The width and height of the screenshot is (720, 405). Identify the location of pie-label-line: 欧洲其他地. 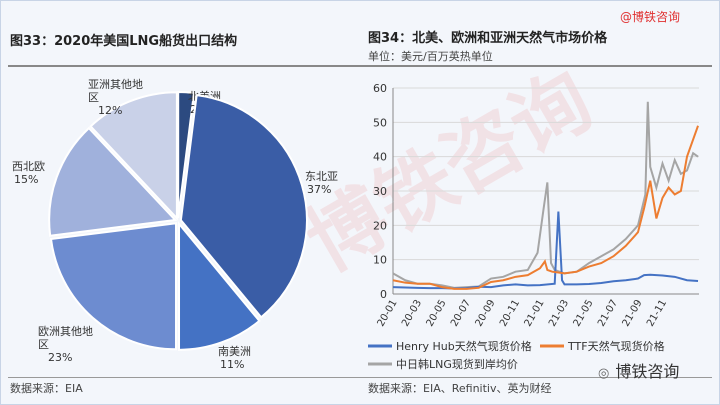
(65, 331).